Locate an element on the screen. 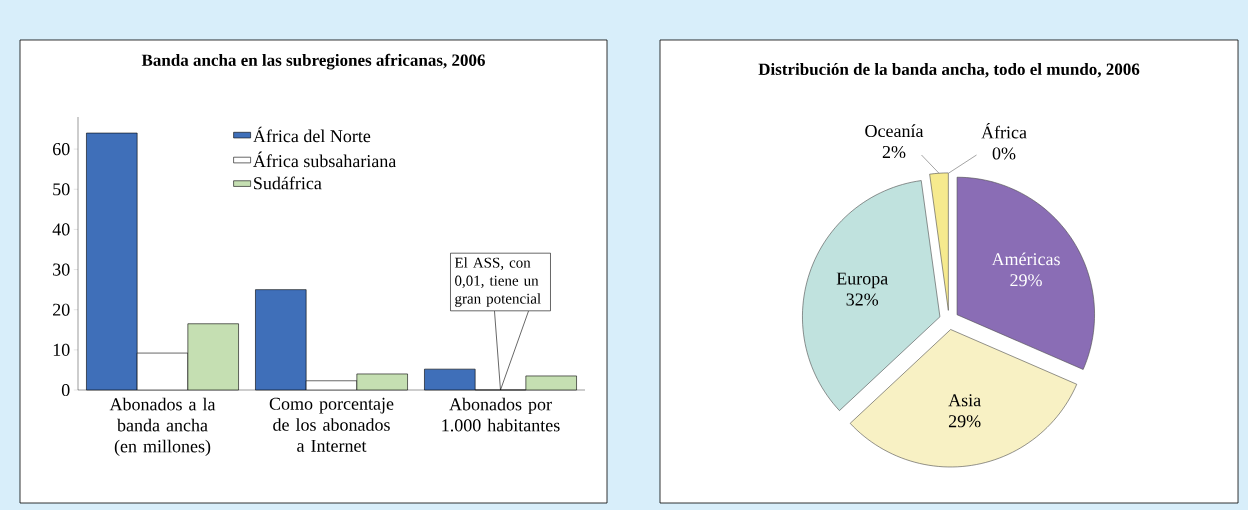 The height and width of the screenshot is (510, 1248). annotation: El ASS, con 0,01, tiene un gran potencial is located at coordinates (497, 282).